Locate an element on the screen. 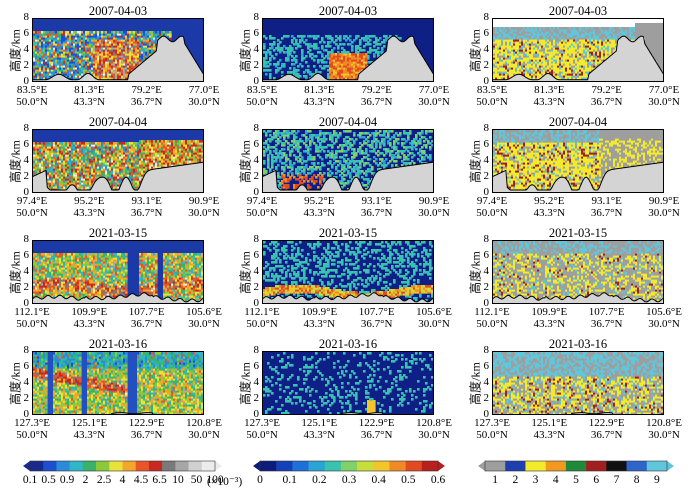 This screenshot has height=491, width=700. panel-r2-backscatter-svg is located at coordinates (118, 161).